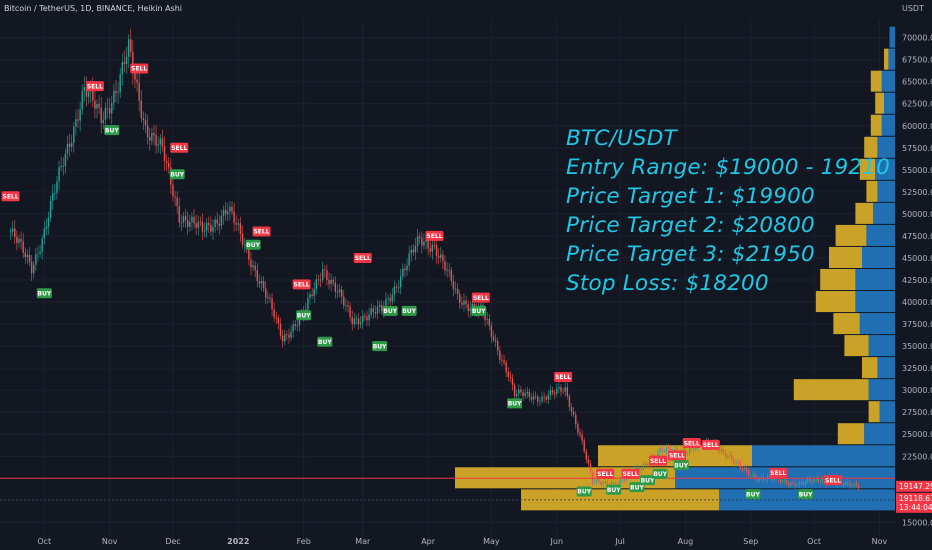 The width and height of the screenshot is (932, 550). What do you see at coordinates (557, 541) in the screenshot?
I see `x-tick-label: Jun` at bounding box center [557, 541].